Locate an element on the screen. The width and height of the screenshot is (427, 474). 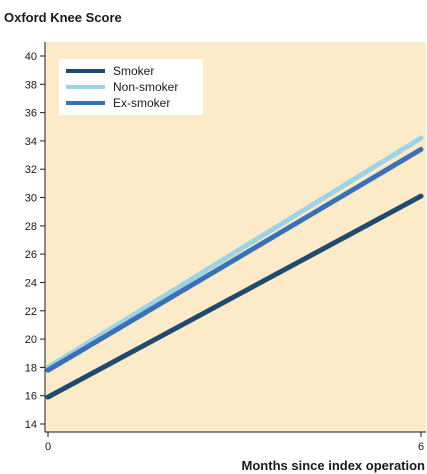
x-tick-label: 0 is located at coordinates (48, 447).